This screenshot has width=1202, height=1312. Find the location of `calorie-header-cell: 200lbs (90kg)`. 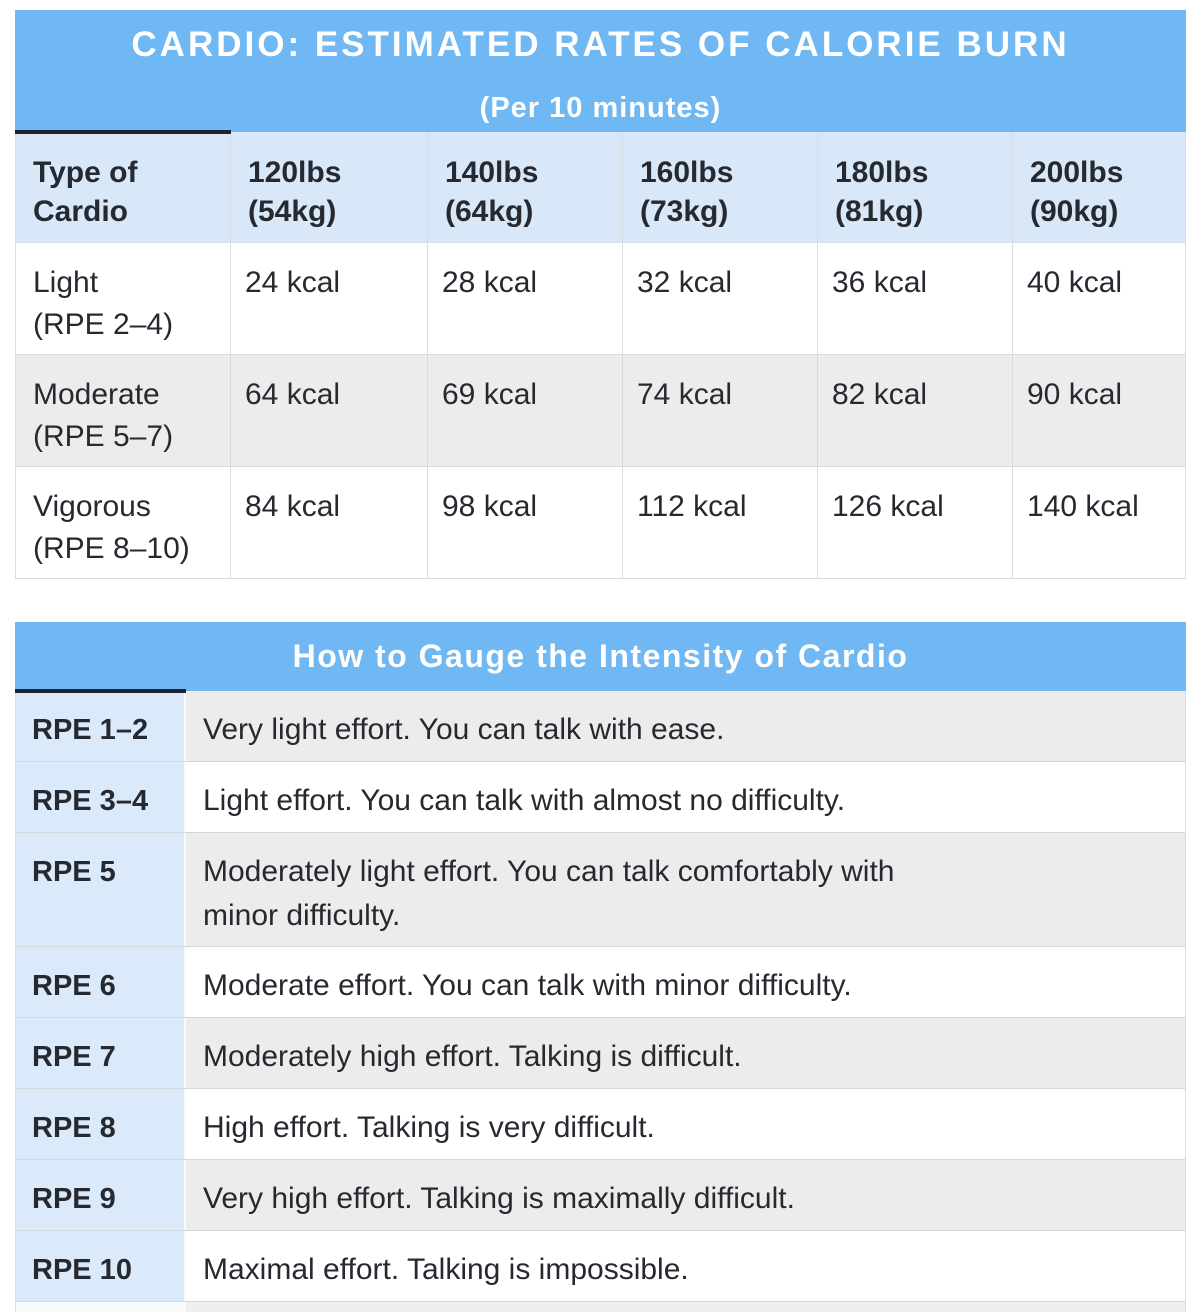

calorie-header-cell: 200lbs (90kg) is located at coordinates (1077, 192).